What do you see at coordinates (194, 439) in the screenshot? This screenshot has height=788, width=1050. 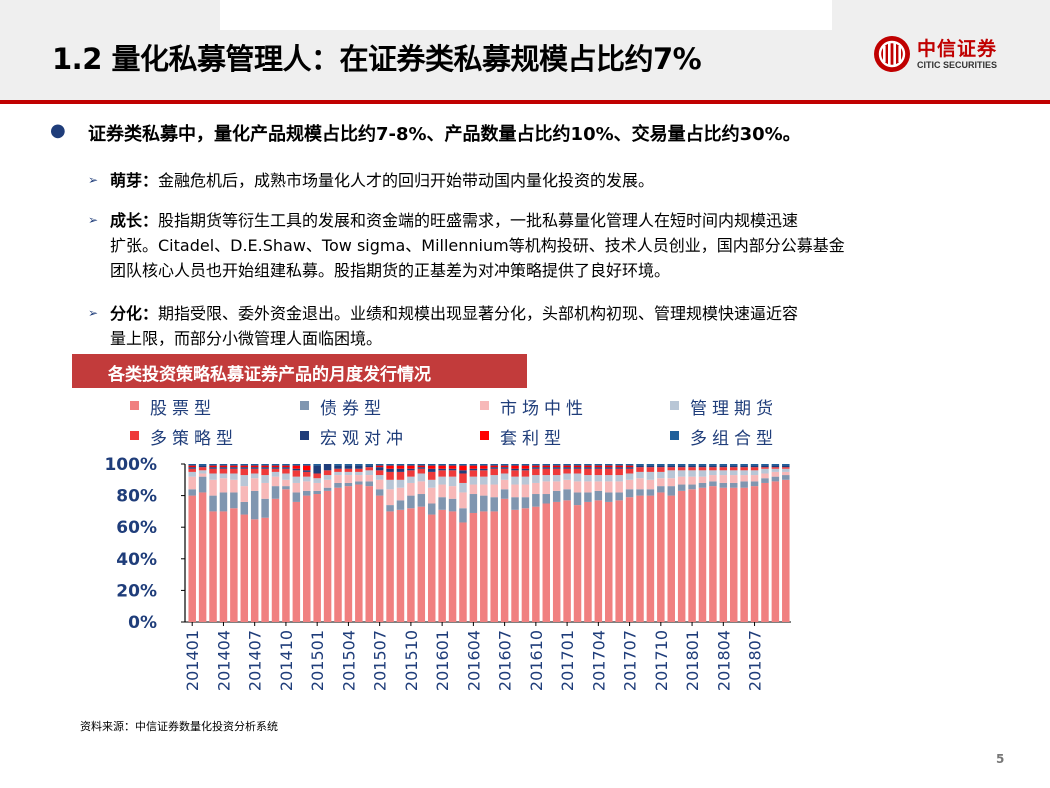 I see `legend-label: 多策略型` at bounding box center [194, 439].